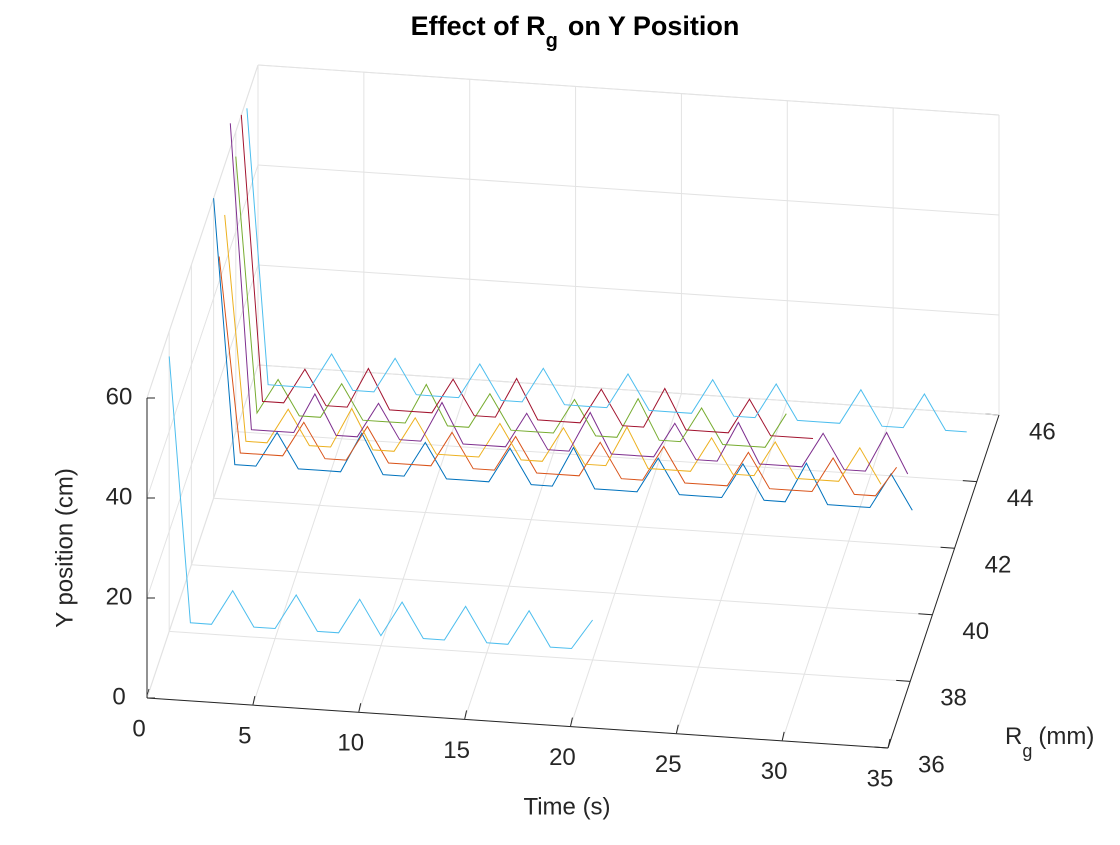 The height and width of the screenshot is (845, 1120). I want to click on series-line, so click(381, 503).